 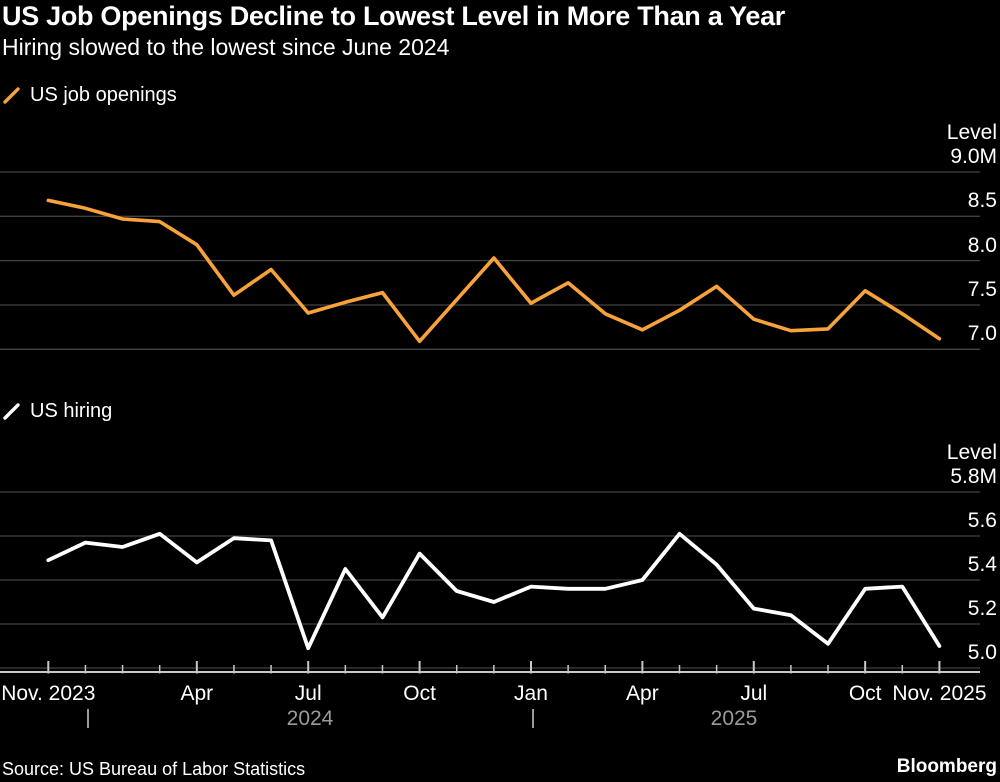 I want to click on y-axis-tick-label: 5.6, so click(x=982, y=520).